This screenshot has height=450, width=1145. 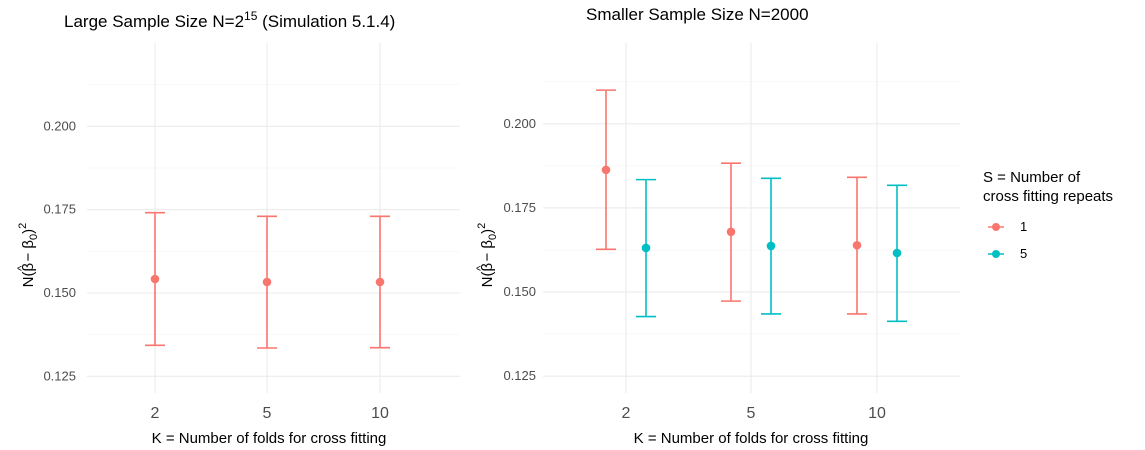 What do you see at coordinates (1032, 177) in the screenshot?
I see `legend-title-line1: S = Number of` at bounding box center [1032, 177].